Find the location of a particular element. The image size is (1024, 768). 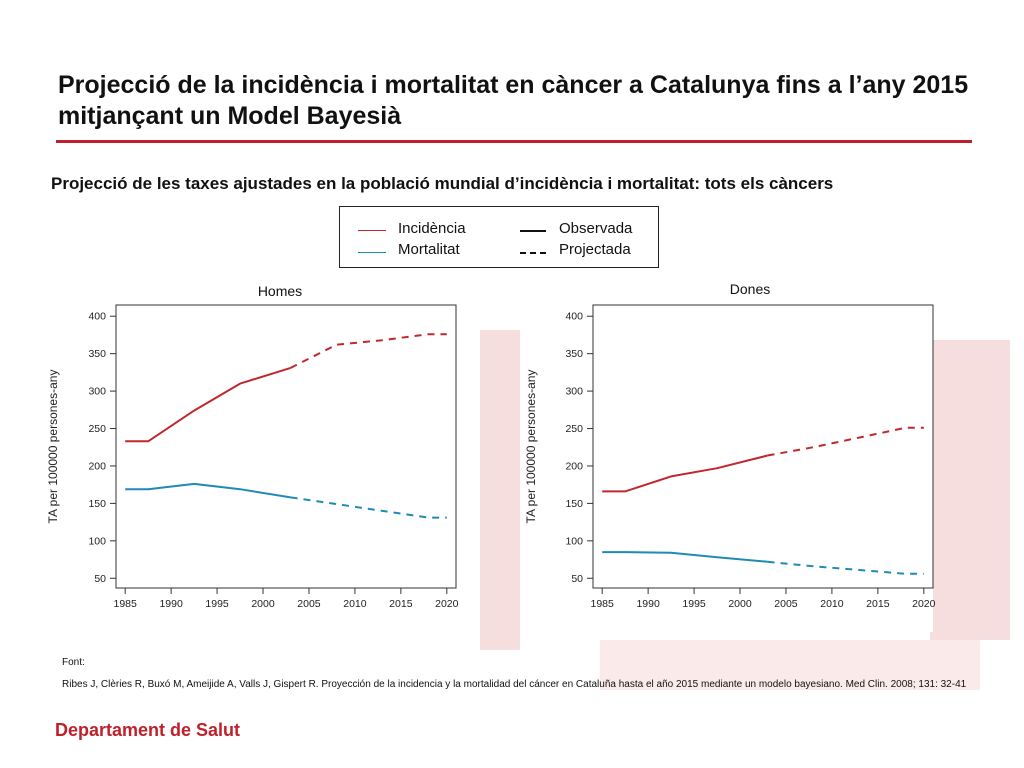

legend-projected-label: Projectada is located at coordinates (595, 249).